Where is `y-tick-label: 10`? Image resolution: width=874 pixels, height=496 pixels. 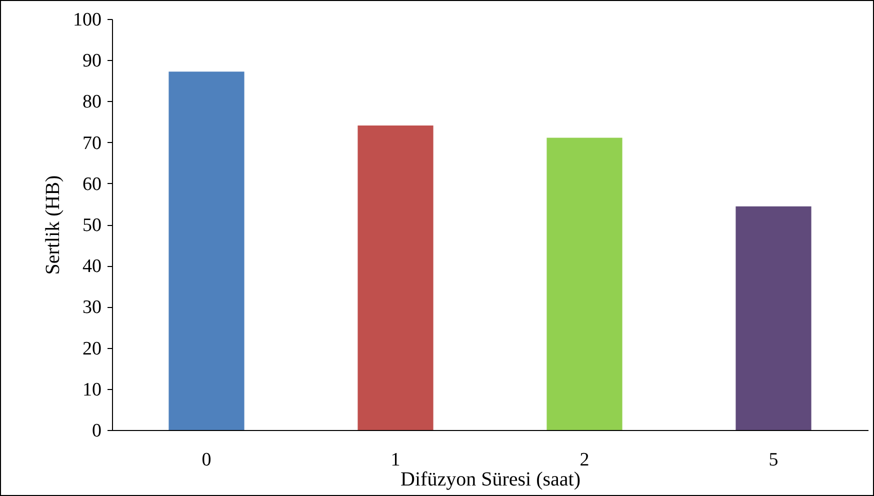
y-tick-label: 10 is located at coordinates (92, 389).